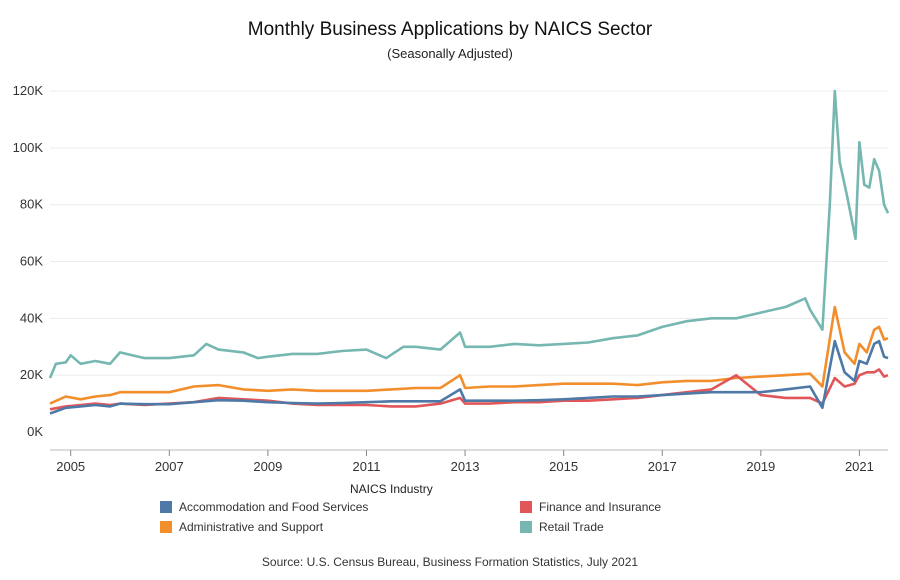 The height and width of the screenshot is (580, 900). Describe the element at coordinates (31, 204) in the screenshot. I see `y-tick-label: 80K` at that location.